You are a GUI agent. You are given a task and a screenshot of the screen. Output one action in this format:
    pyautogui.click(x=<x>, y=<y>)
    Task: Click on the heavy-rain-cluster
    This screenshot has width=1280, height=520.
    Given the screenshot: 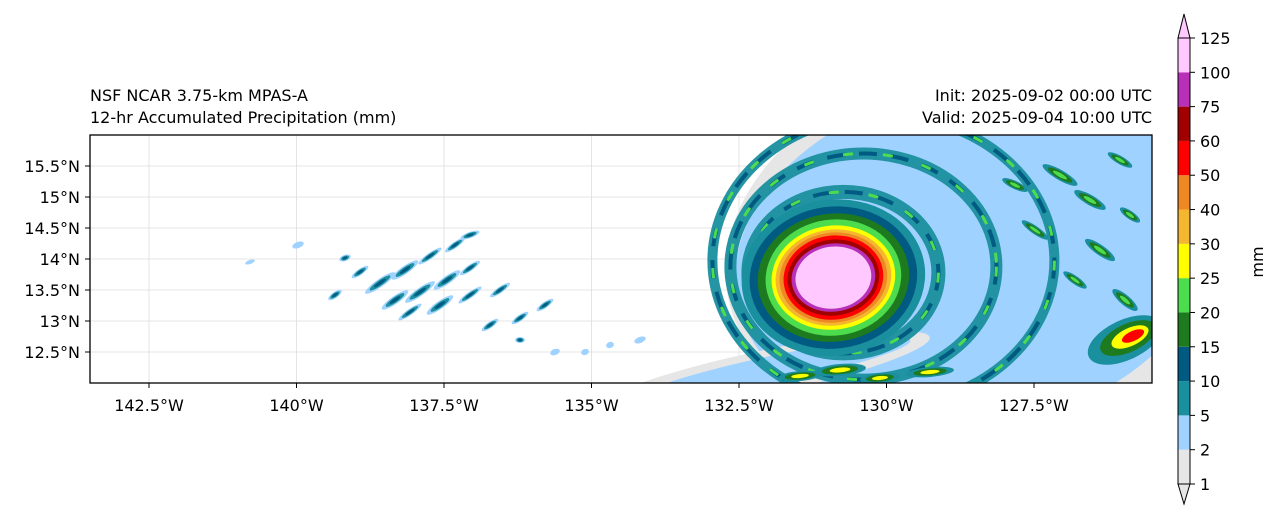 What is the action you would take?
    pyautogui.click(x=1133, y=336)
    